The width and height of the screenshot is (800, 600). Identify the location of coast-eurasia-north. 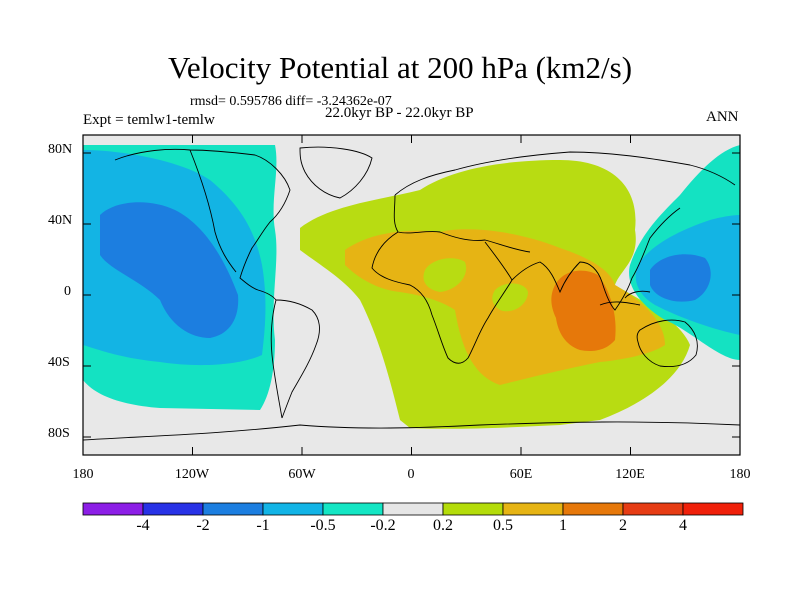
(565, 173).